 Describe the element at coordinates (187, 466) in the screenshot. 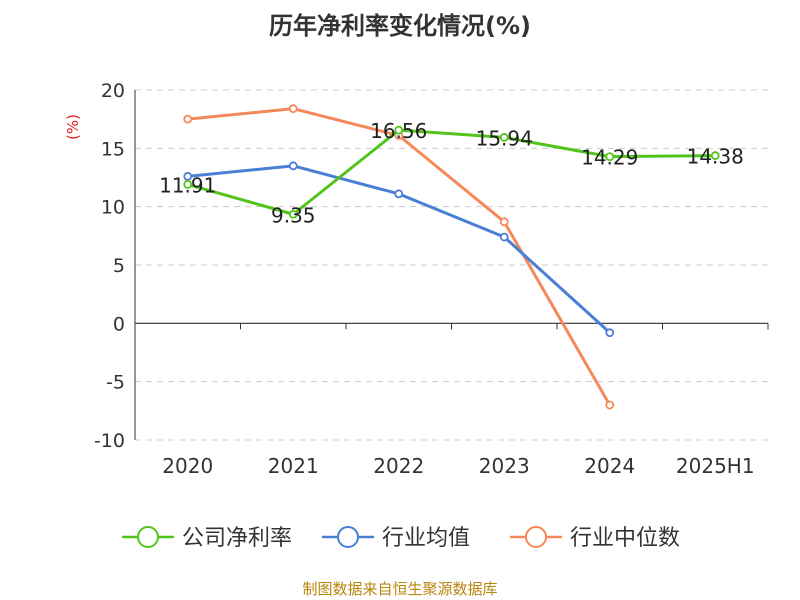

I see `x-tick-label: 2020` at that location.